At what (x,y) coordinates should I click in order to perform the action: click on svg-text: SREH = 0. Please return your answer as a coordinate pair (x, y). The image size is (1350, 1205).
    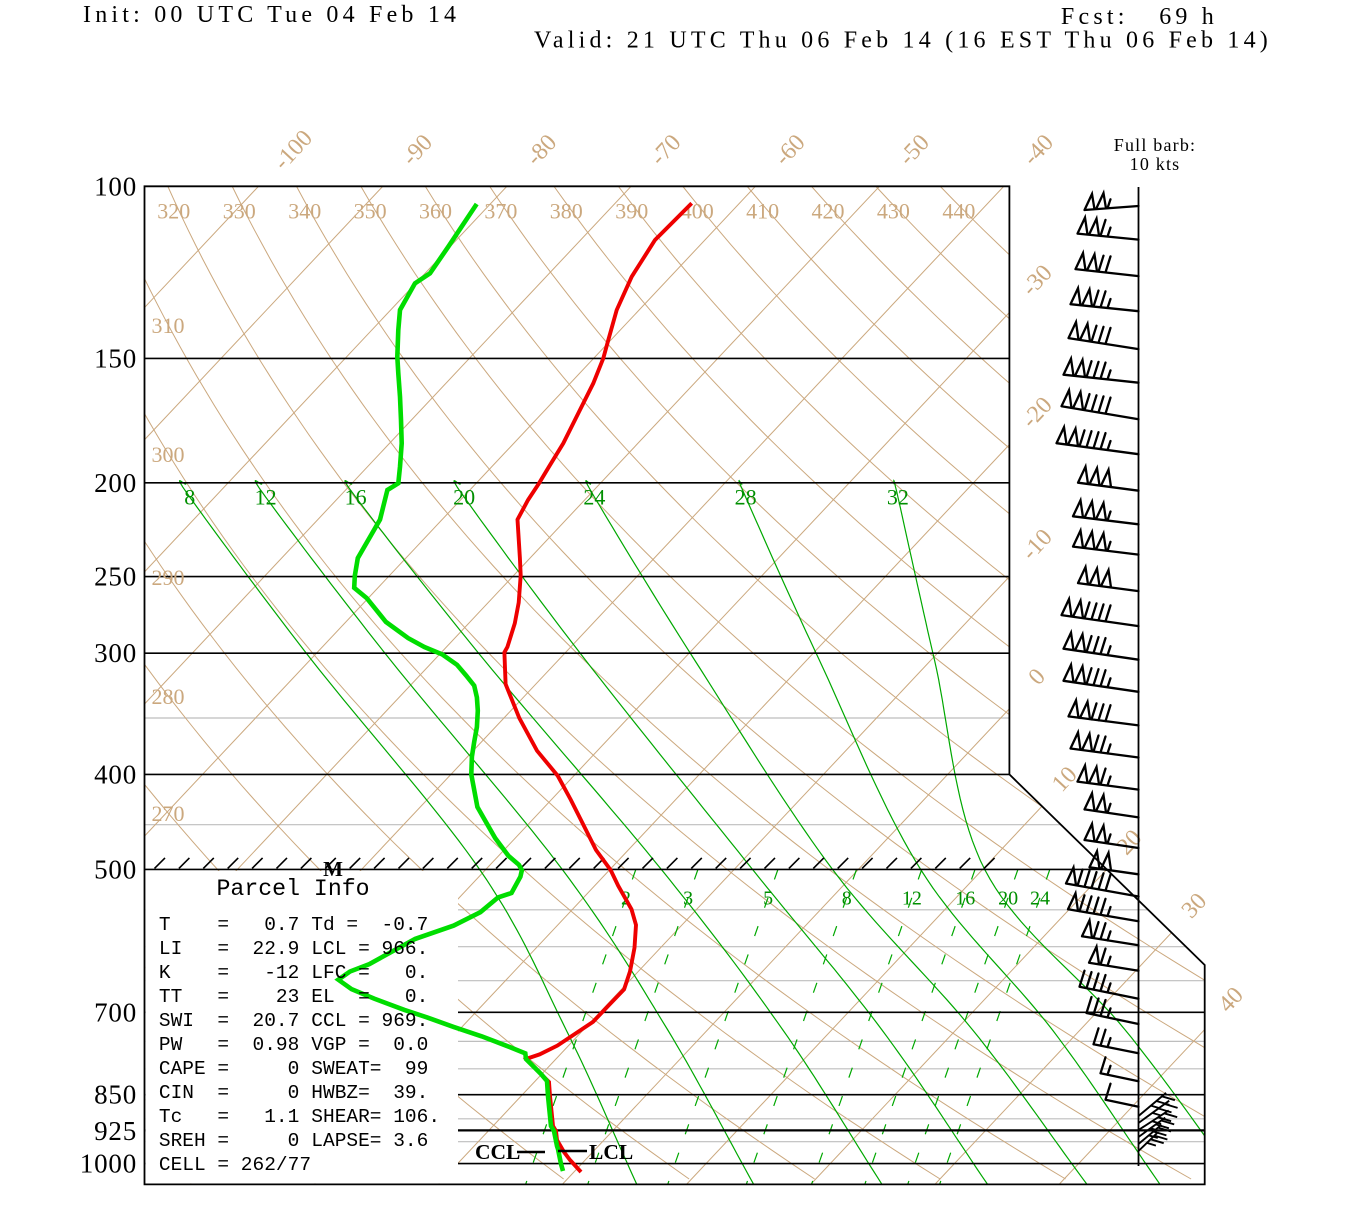
    Looking at the image, I should click on (229, 1141).